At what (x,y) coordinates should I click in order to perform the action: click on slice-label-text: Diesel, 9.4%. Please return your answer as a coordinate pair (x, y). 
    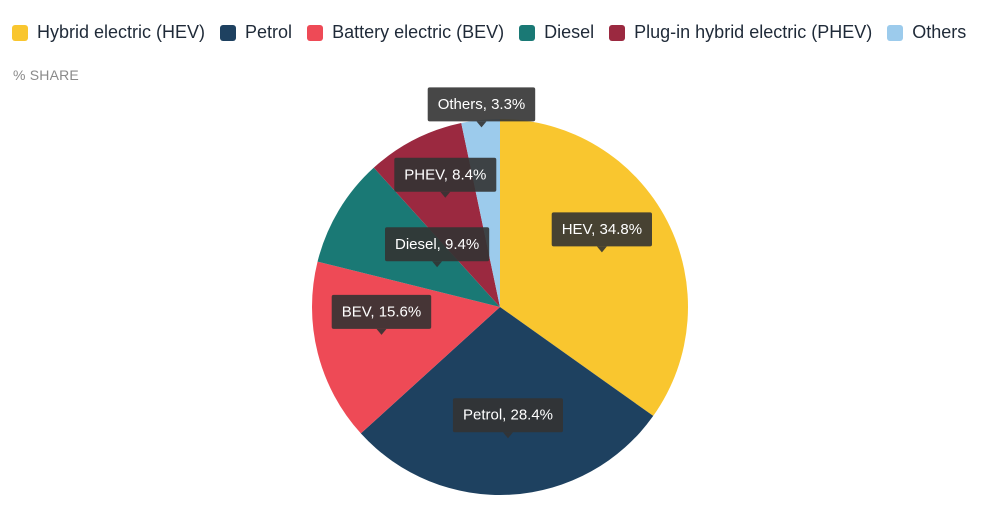
    Looking at the image, I should click on (437, 244).